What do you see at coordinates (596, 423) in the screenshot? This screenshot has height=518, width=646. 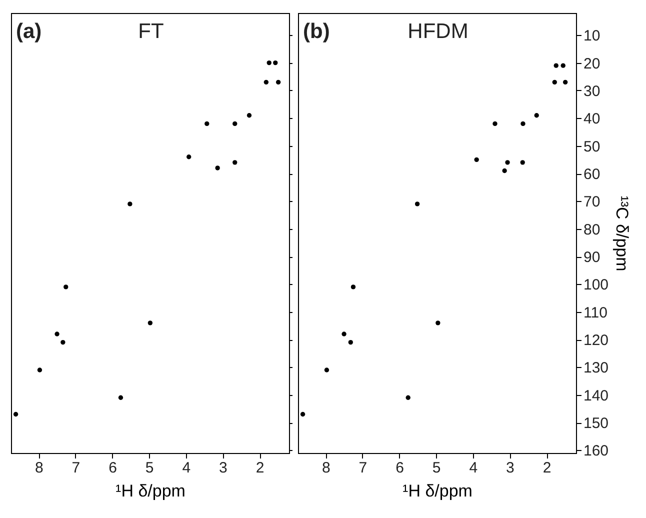 I see `y-tick-label: 150` at bounding box center [596, 423].